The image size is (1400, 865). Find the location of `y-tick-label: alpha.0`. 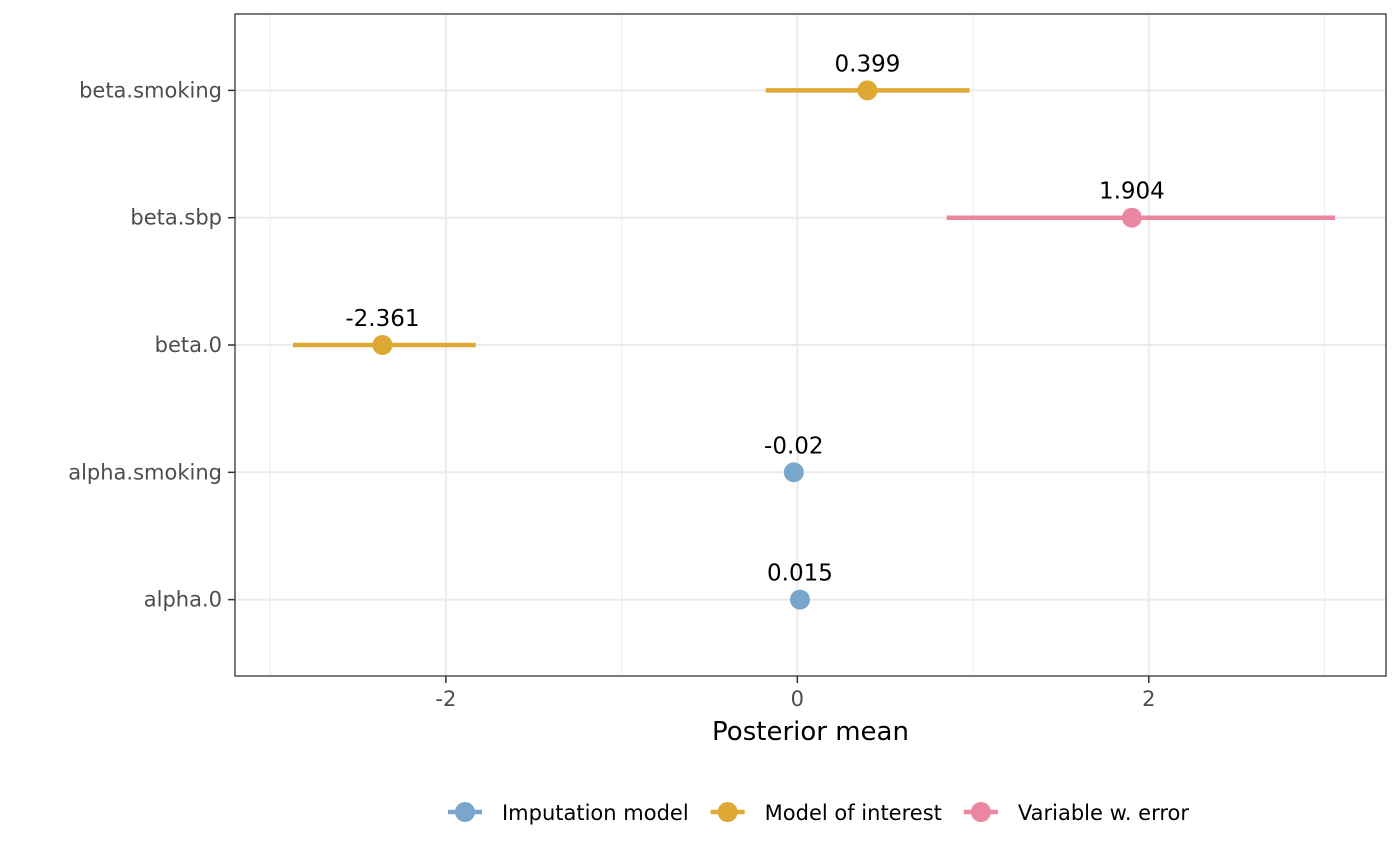

y-tick-label: alpha.0 is located at coordinates (183, 600).